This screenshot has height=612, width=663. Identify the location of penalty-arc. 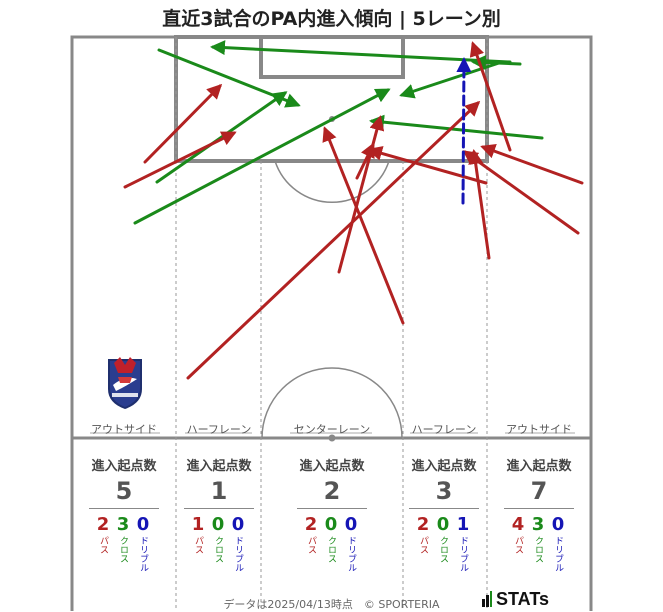
(332, 182).